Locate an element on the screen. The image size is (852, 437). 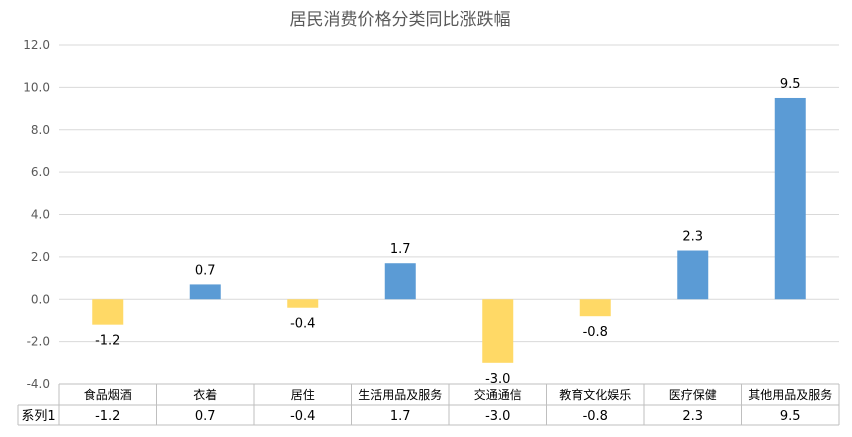
y-tick-label: -2.0 is located at coordinates (38, 342).